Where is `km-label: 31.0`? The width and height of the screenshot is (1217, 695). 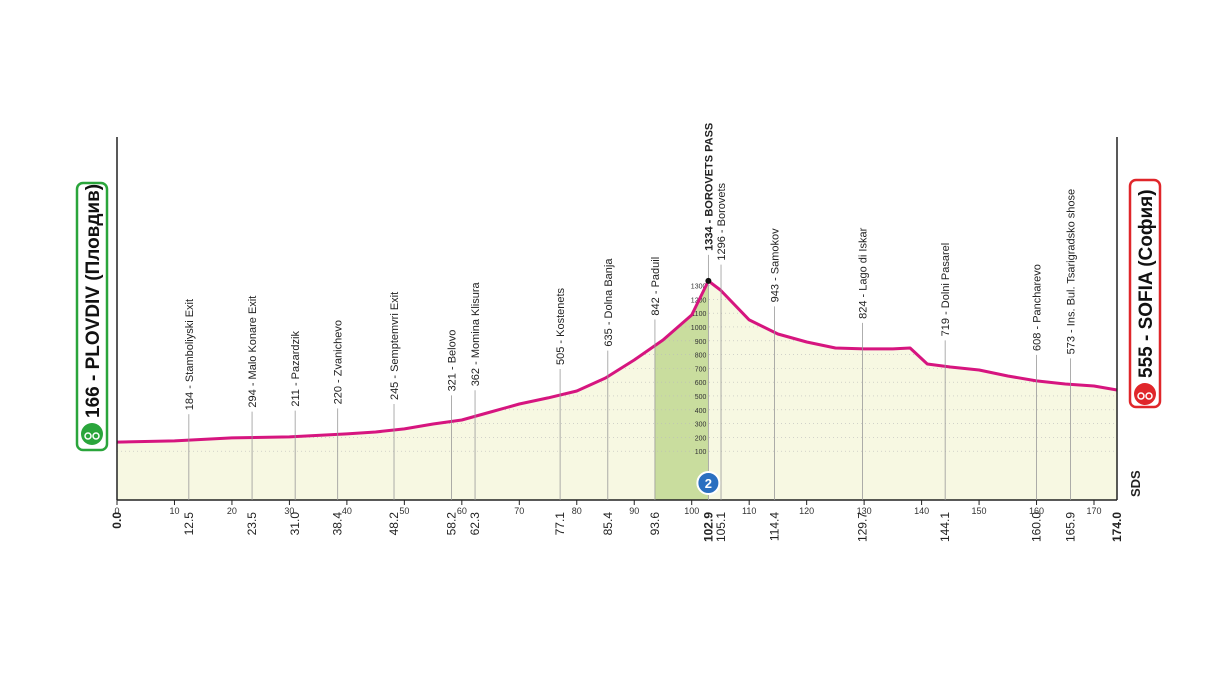 km-label: 31.0 is located at coordinates (295, 524).